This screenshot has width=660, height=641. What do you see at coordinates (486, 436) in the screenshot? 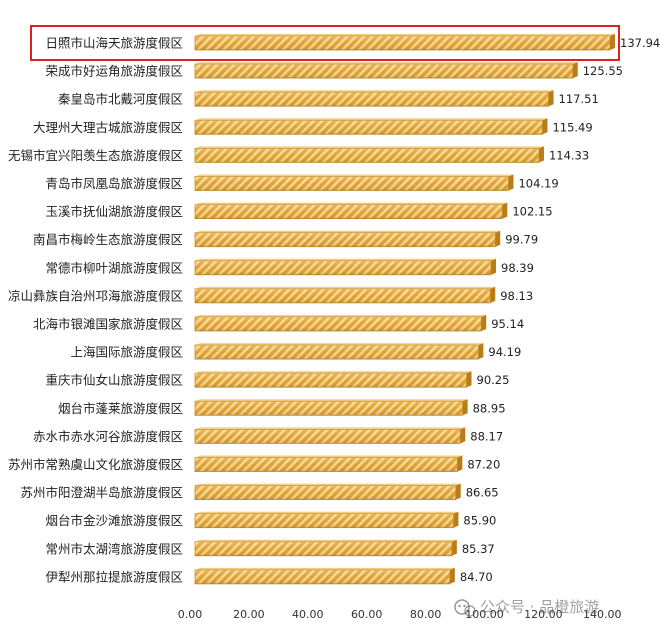
I see `value-label: 88.17` at bounding box center [486, 436].